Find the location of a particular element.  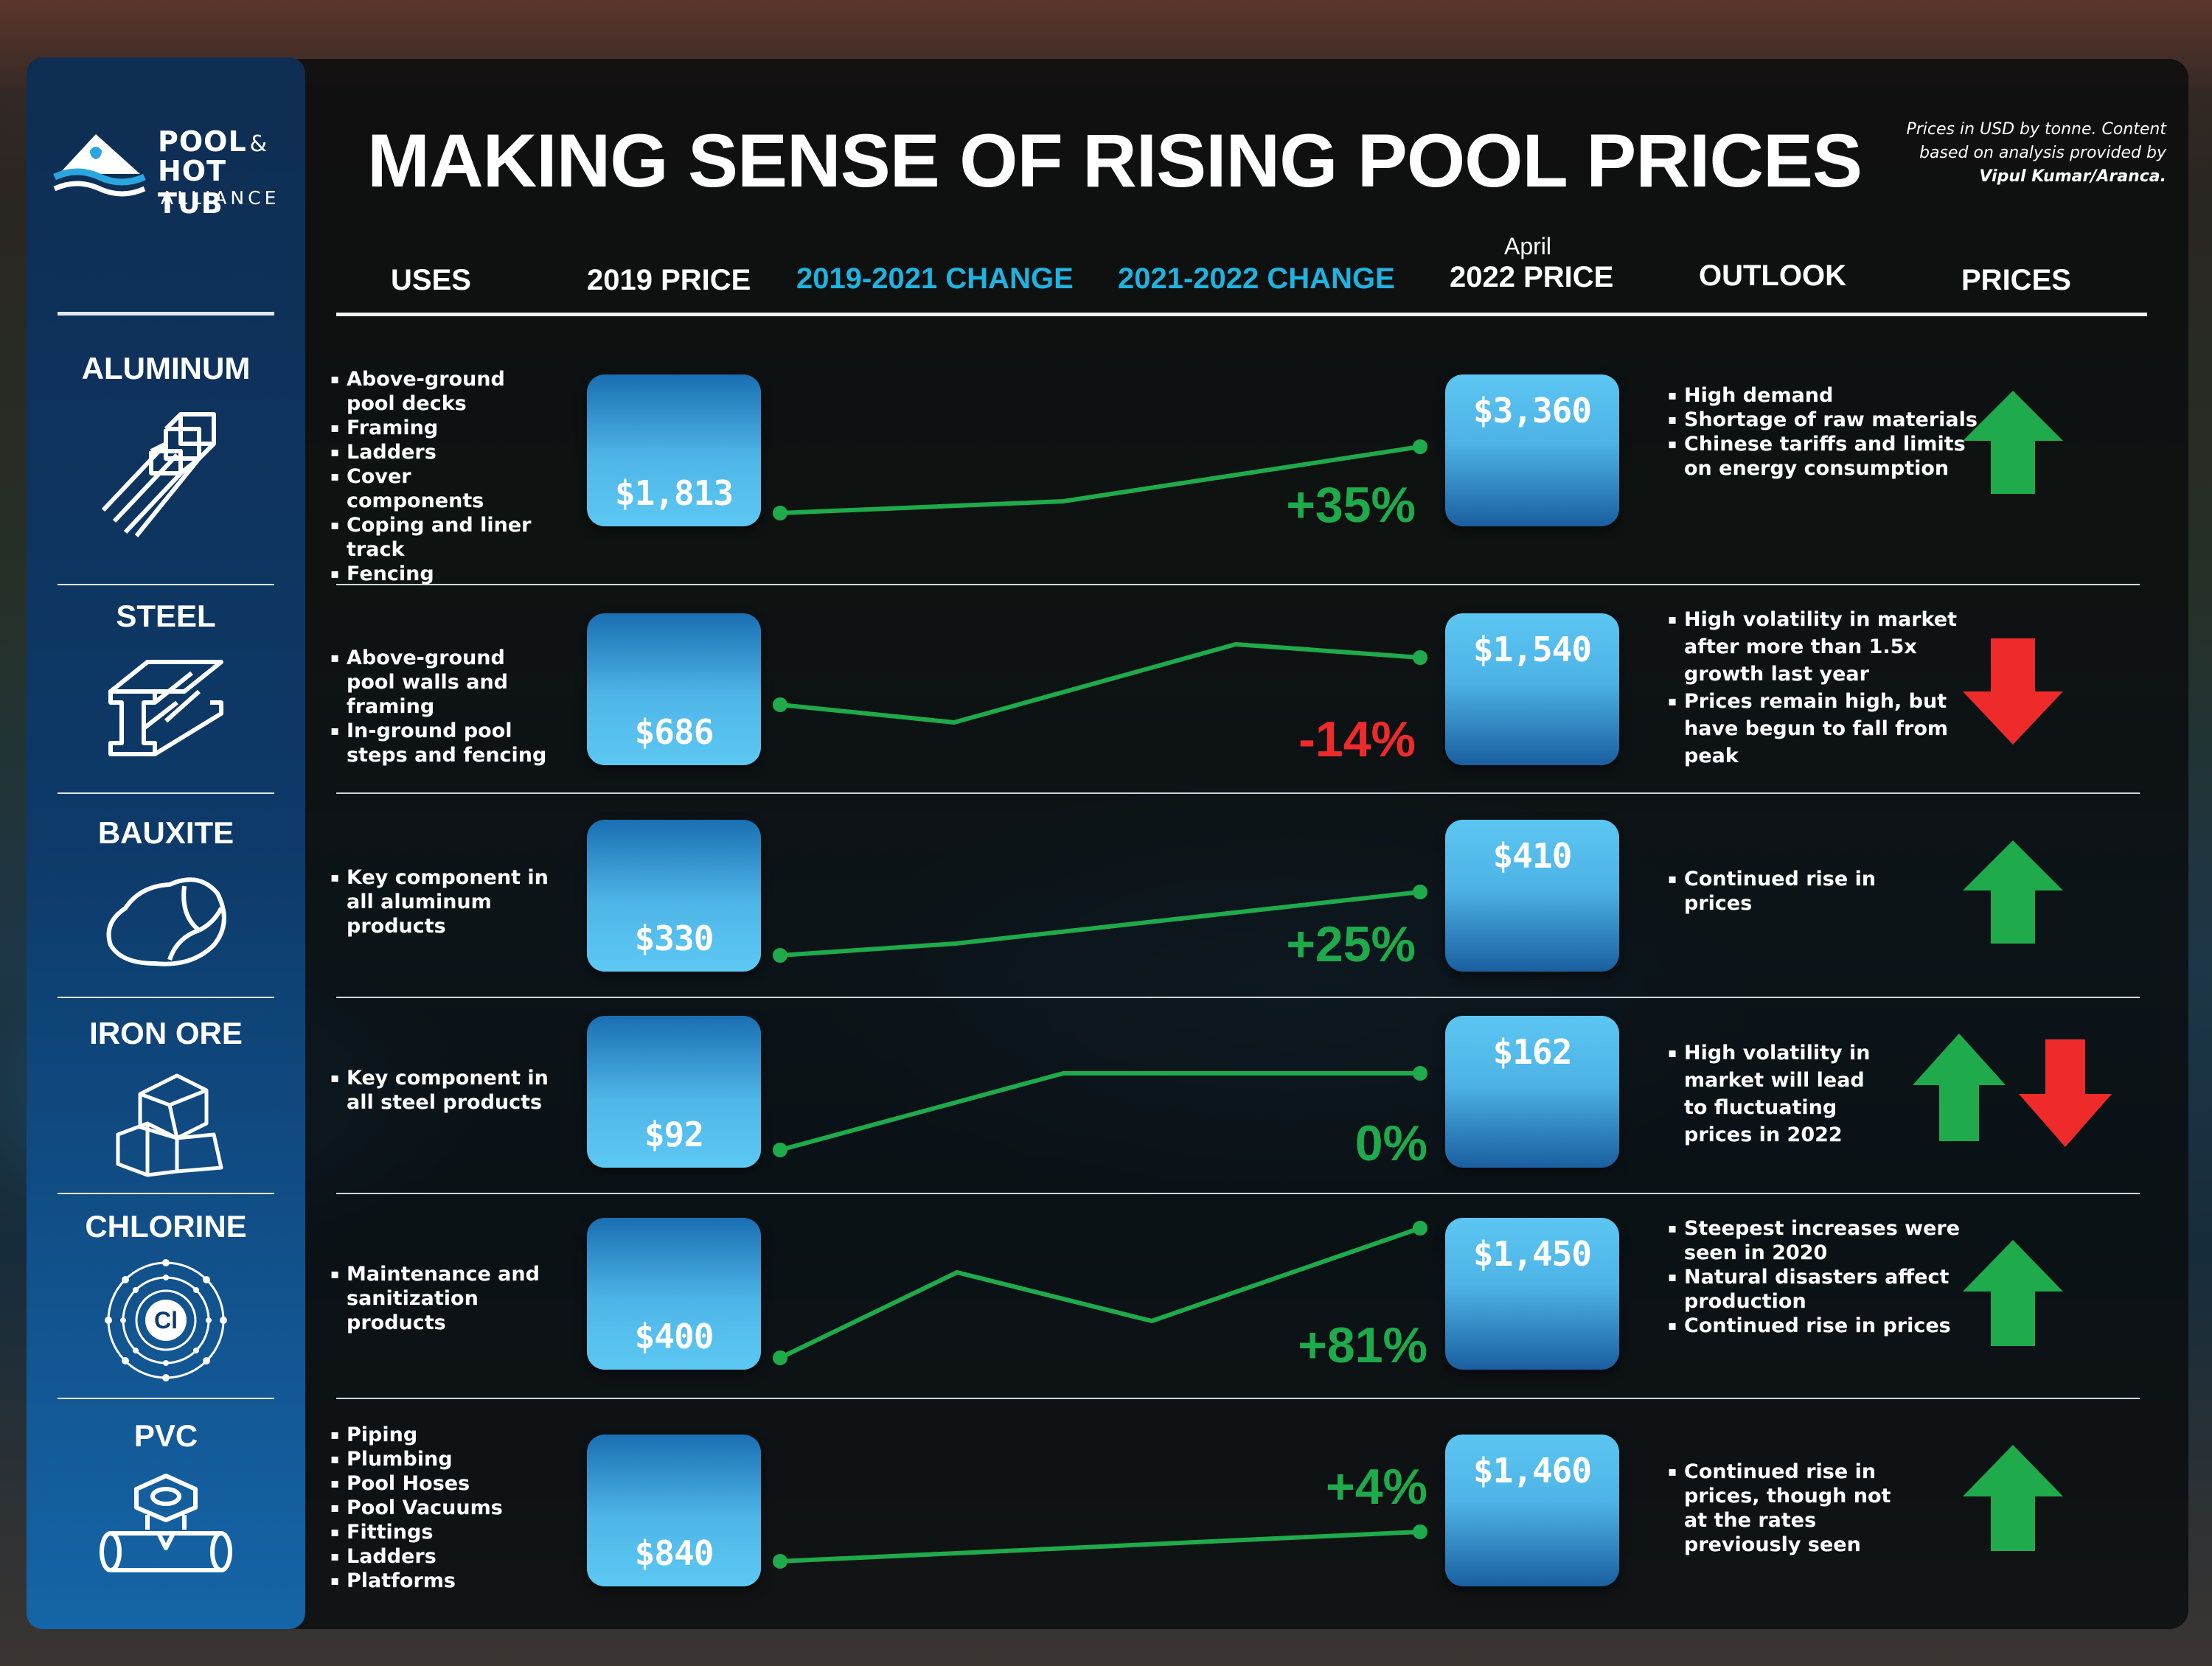

brand-line2: HOT TUB is located at coordinates (192, 187).